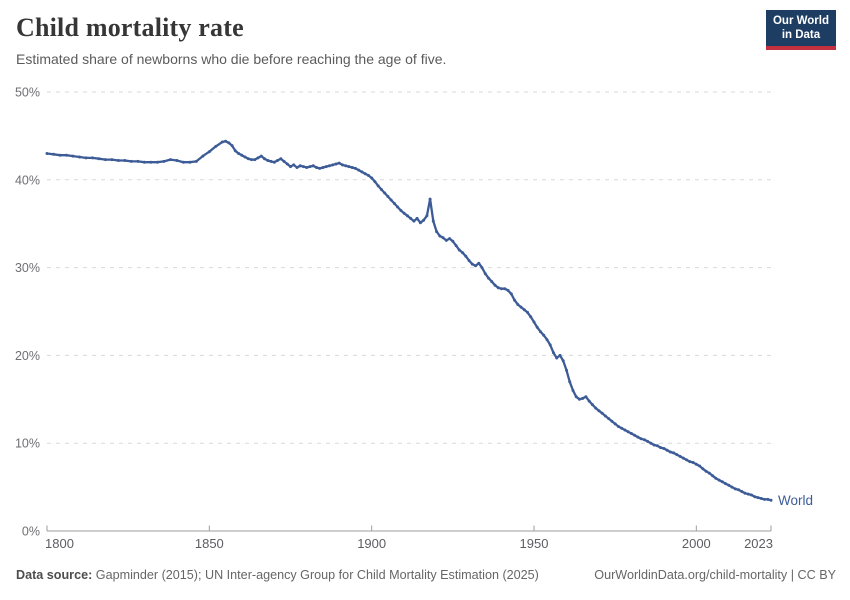 This screenshot has height=600, width=850. What do you see at coordinates (371, 543) in the screenshot?
I see `x-tick-label: 1900` at bounding box center [371, 543].